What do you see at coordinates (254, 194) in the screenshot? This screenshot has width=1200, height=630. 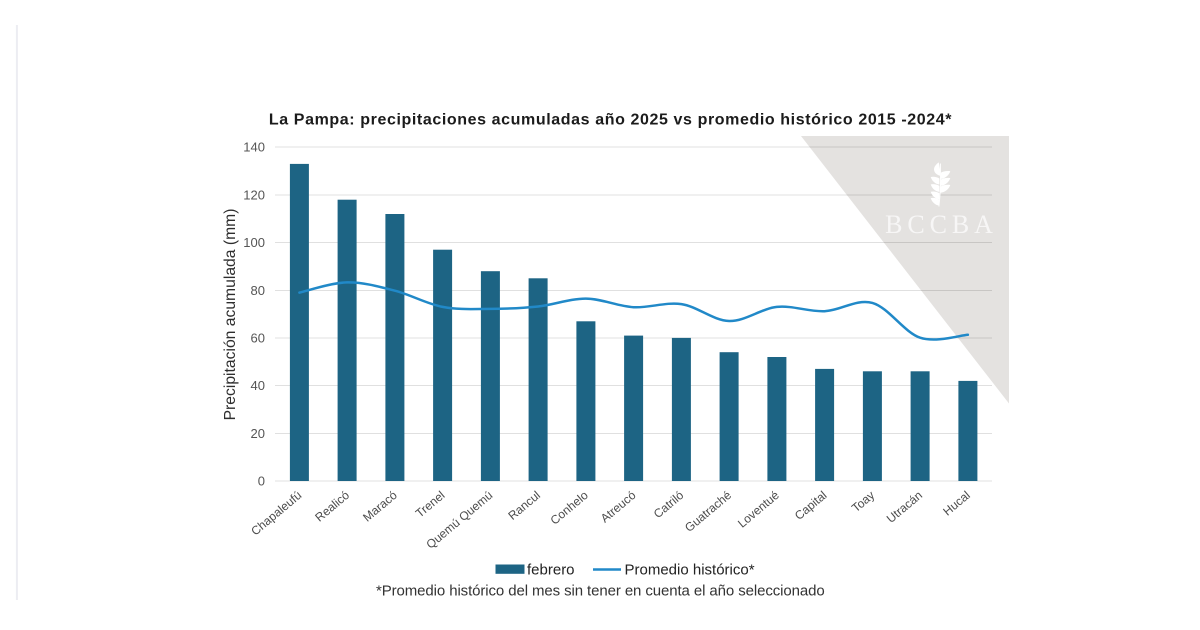 I see `svg-text: 120` at bounding box center [254, 194].